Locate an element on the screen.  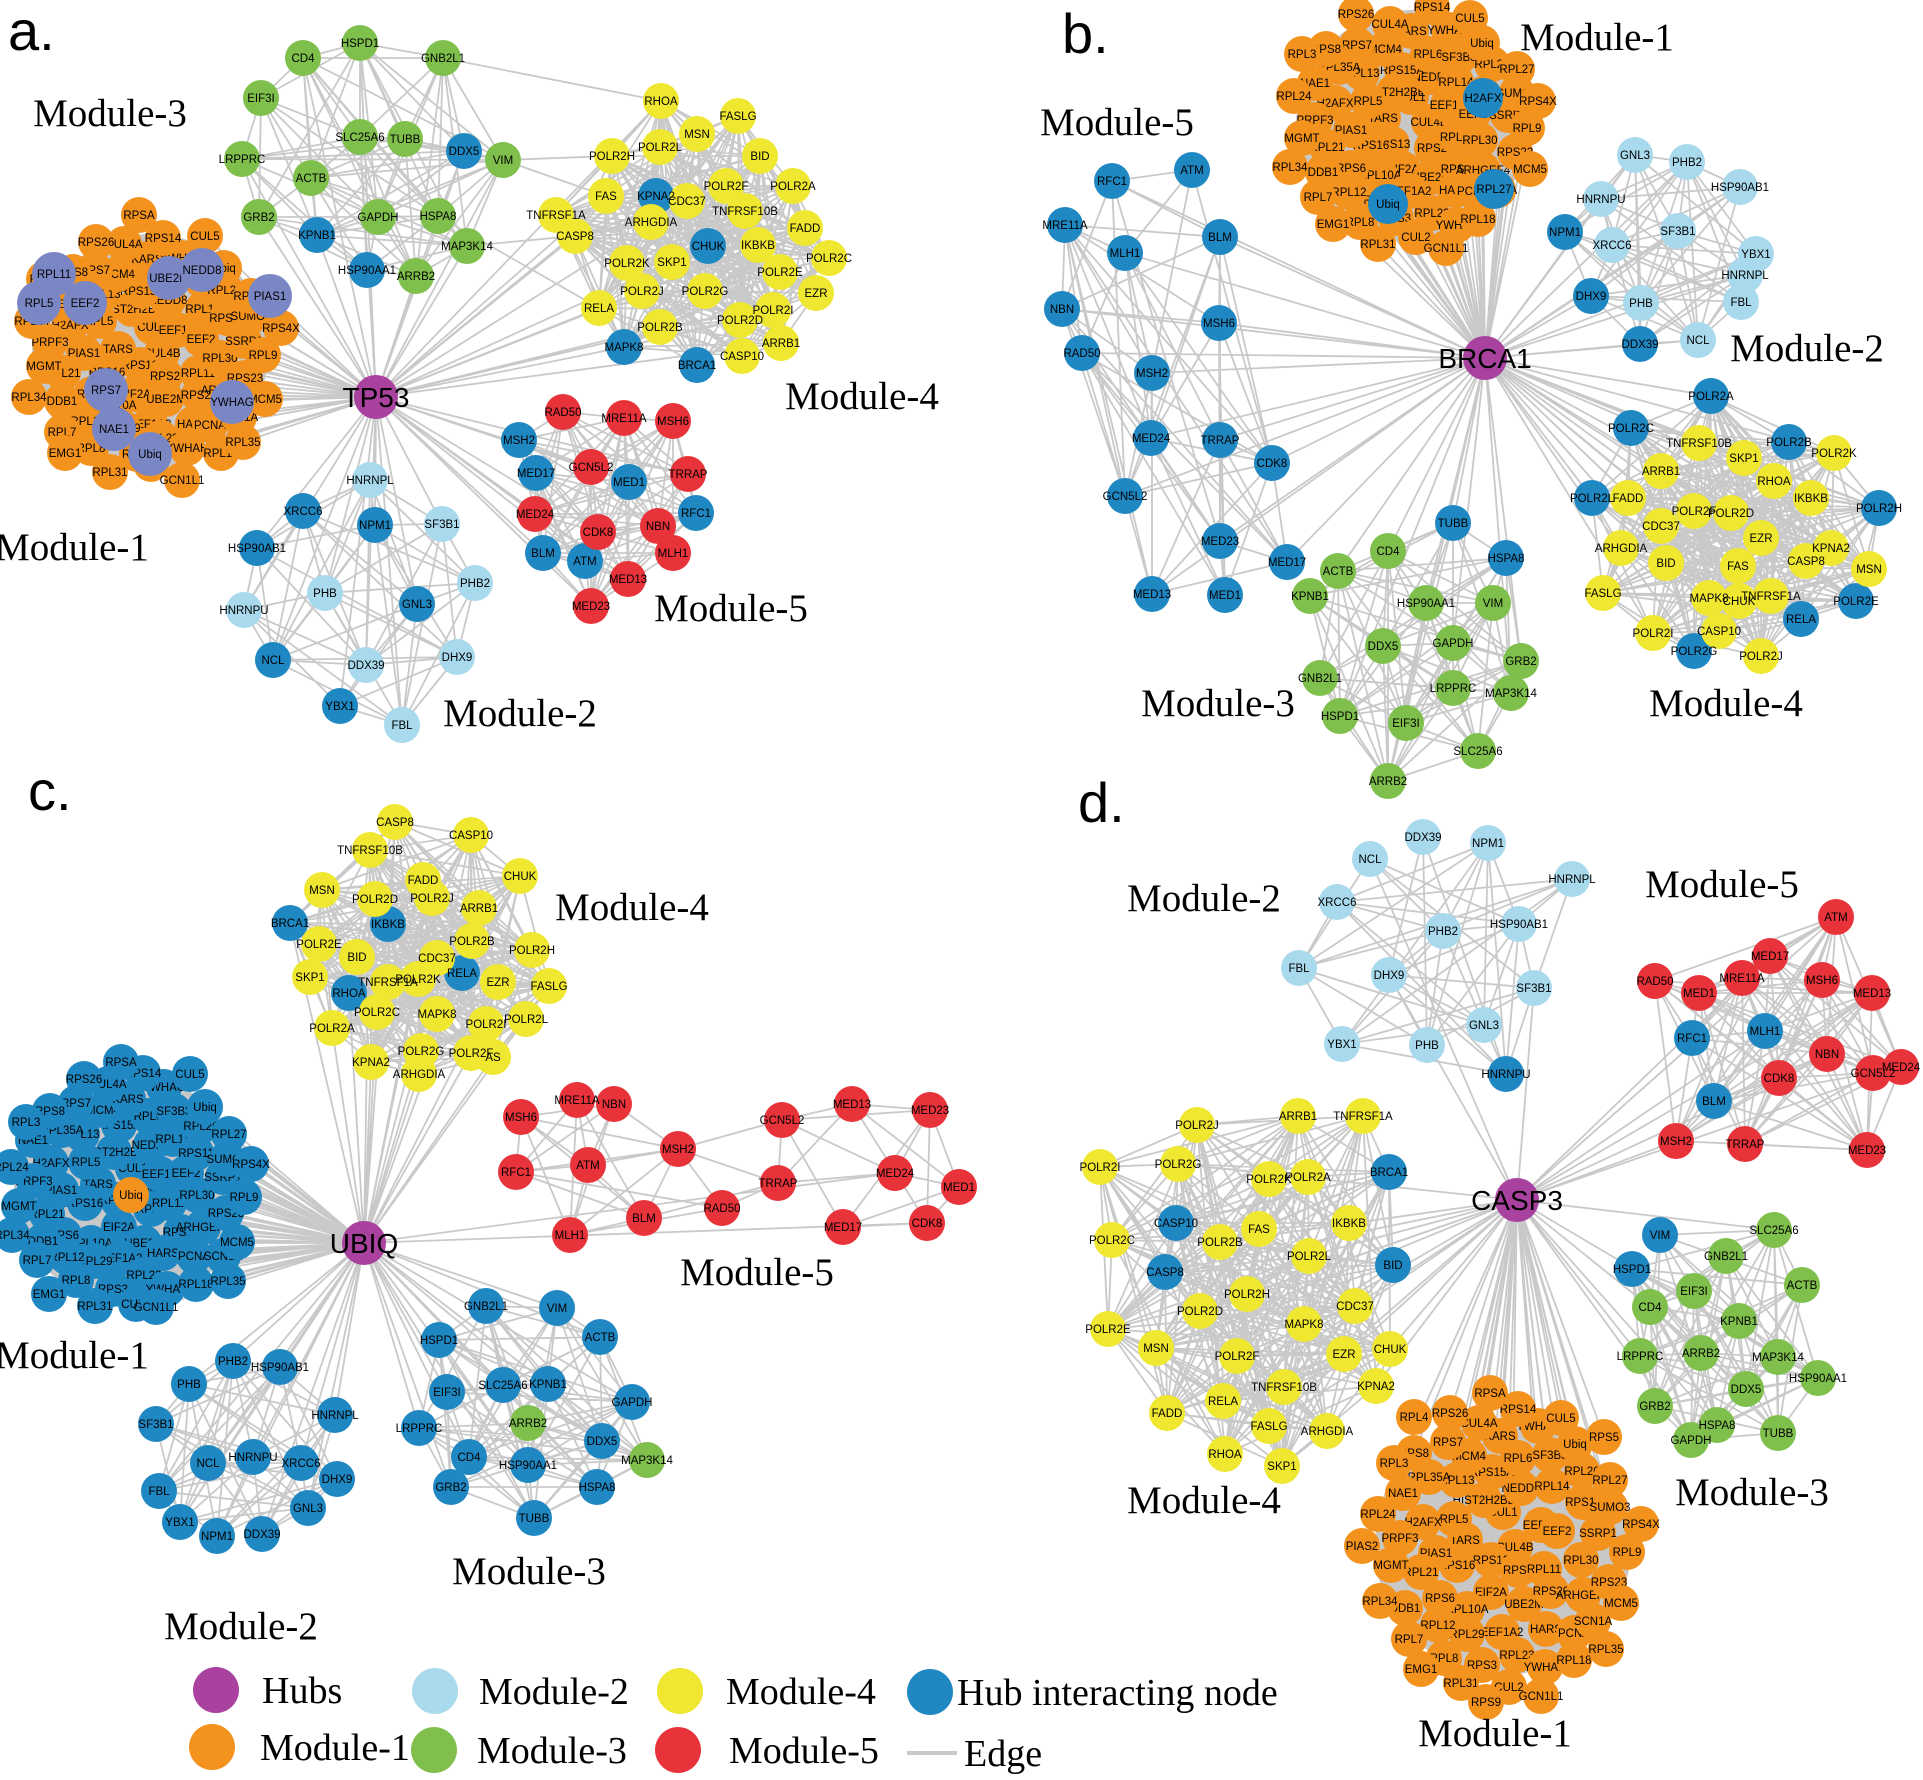
svg-text: RPL24 is located at coordinates (14, 1168).